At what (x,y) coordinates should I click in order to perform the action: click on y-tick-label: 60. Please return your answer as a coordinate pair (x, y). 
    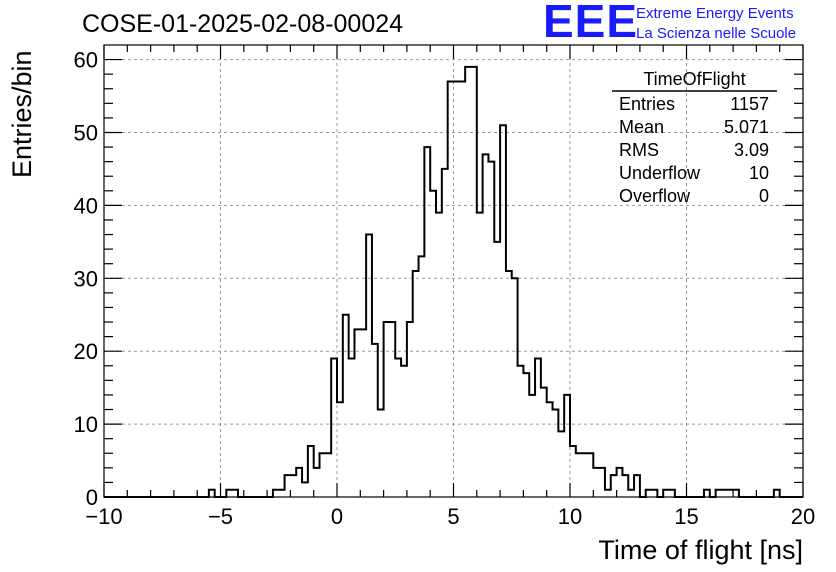
    Looking at the image, I should click on (86, 60).